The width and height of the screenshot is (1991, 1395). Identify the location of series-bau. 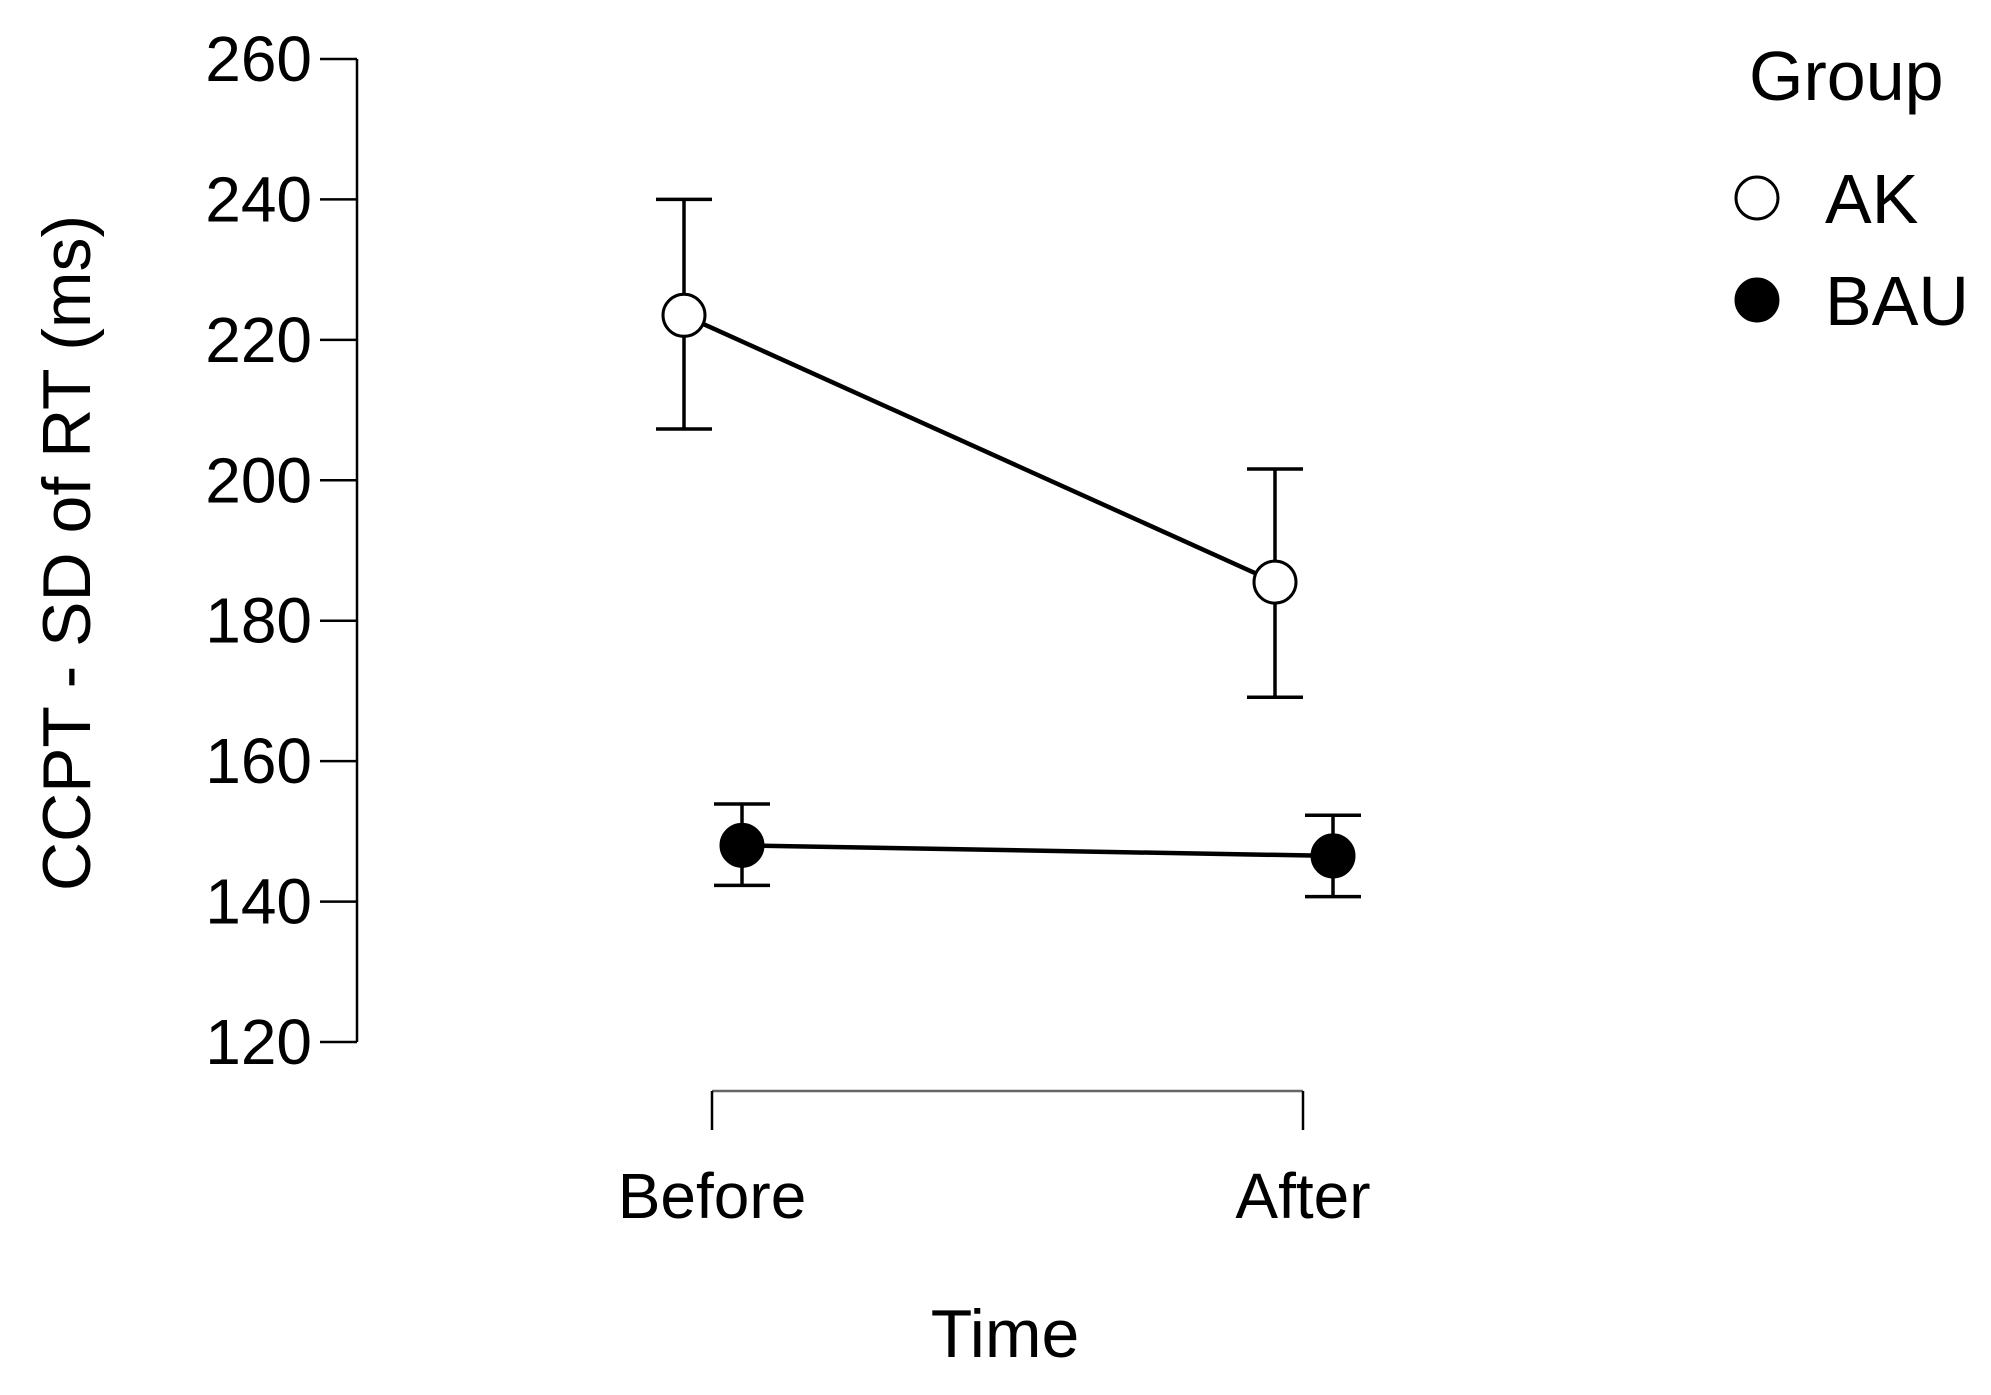
(1037, 850).